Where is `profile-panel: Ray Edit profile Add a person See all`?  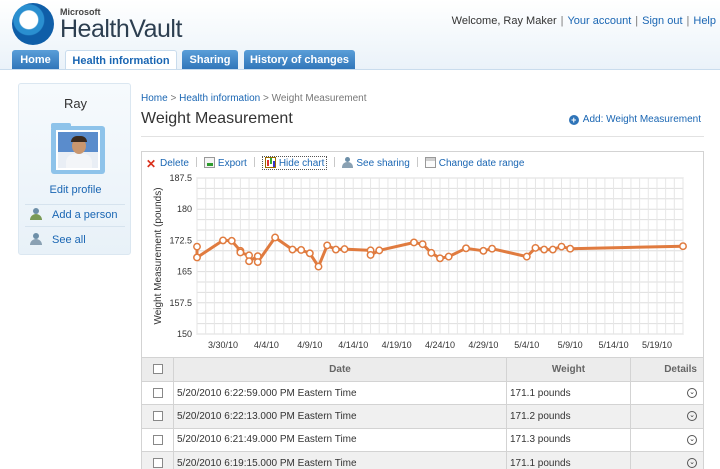
profile-panel: Ray Edit profile Add a person See all is located at coordinates (74, 169).